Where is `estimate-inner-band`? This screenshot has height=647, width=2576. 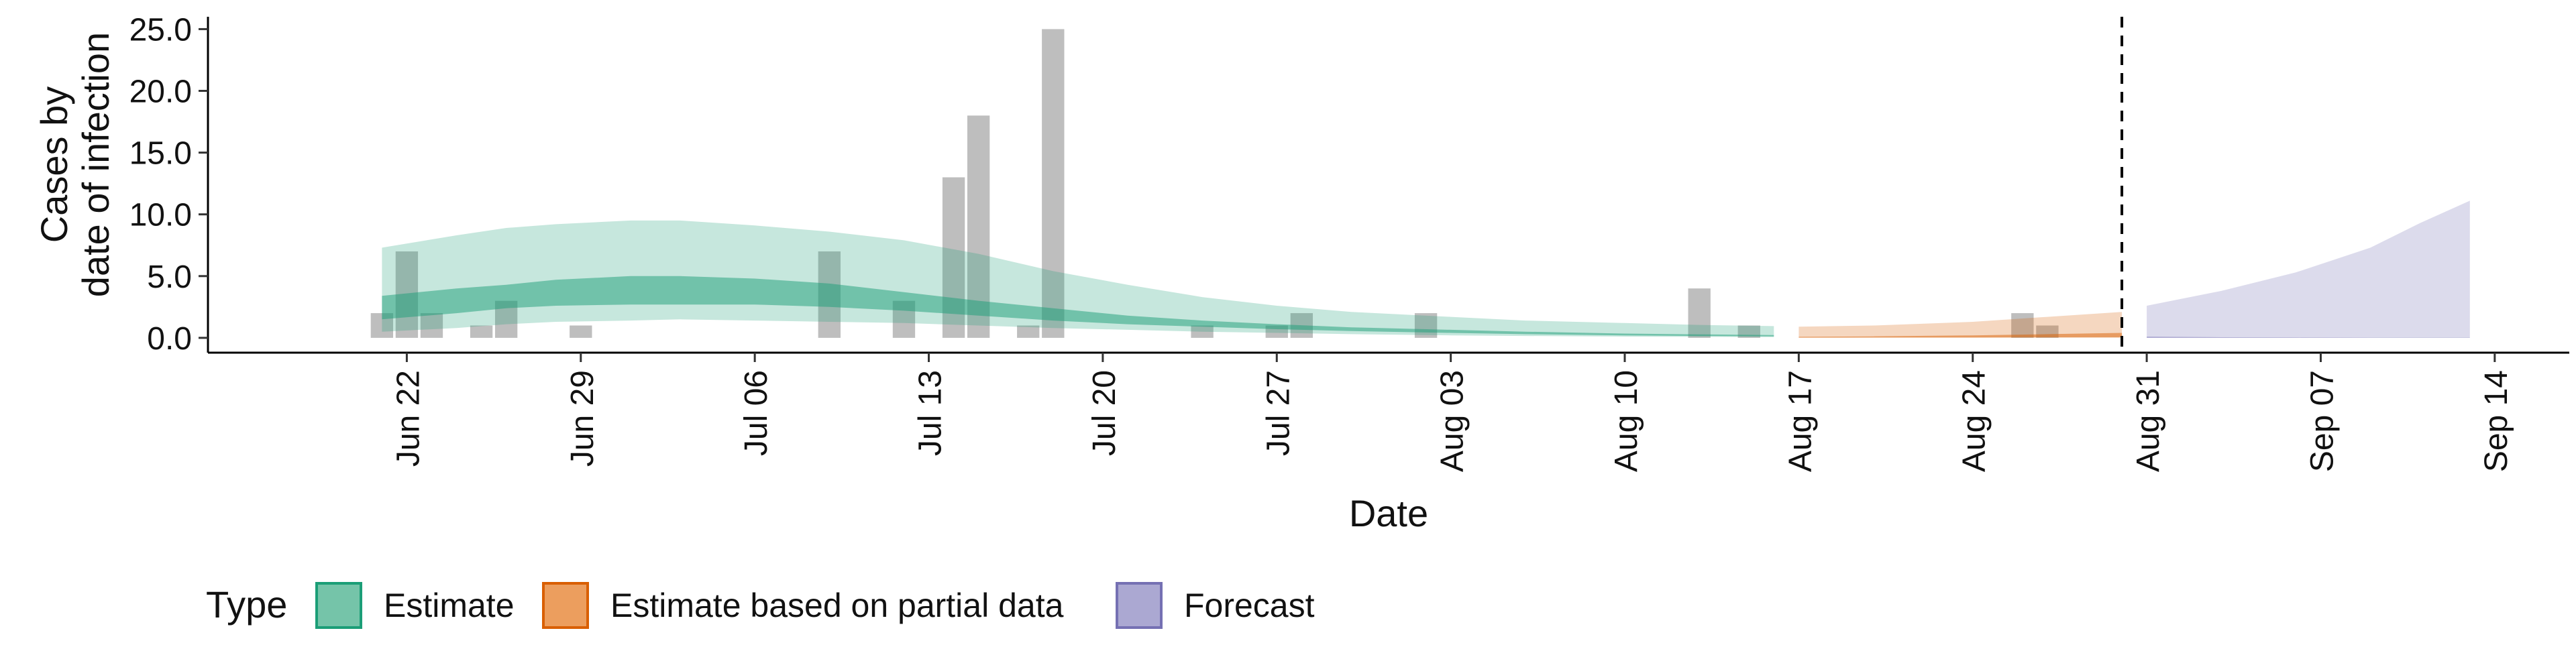
estimate-inner-band is located at coordinates (1078, 306).